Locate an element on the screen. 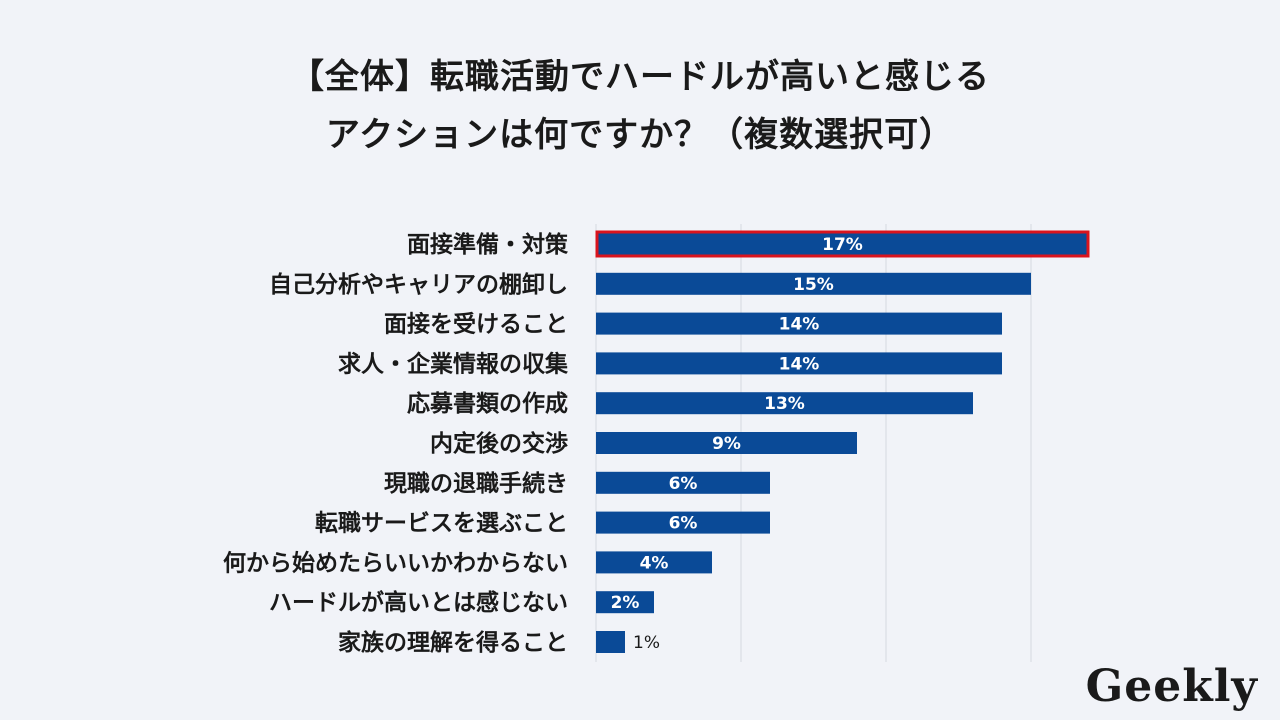  value-label: 13% is located at coordinates (784, 404).